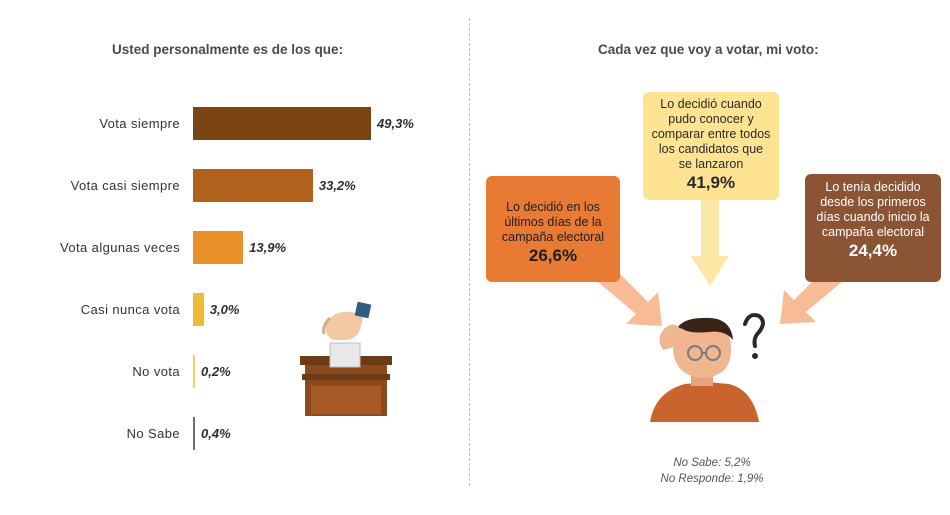 The height and width of the screenshot is (515, 950). I want to click on arrow-center-icon, so click(710, 243).